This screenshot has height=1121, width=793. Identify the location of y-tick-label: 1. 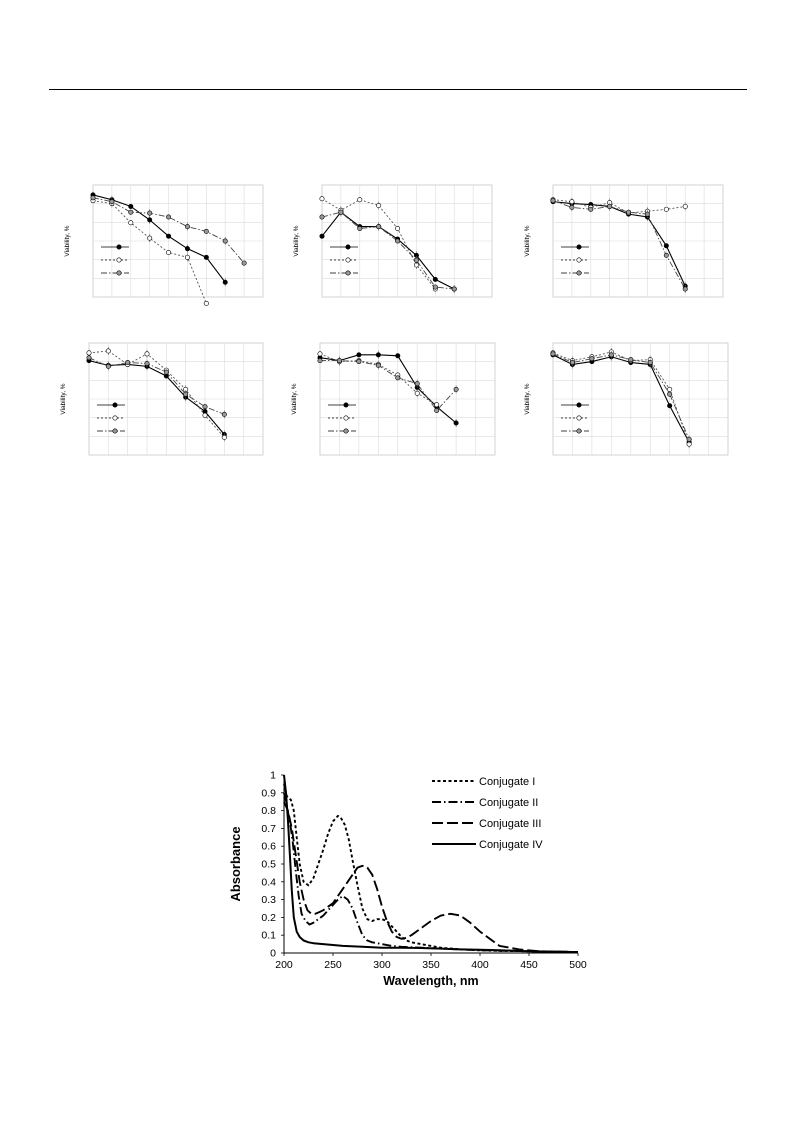
(273, 776).